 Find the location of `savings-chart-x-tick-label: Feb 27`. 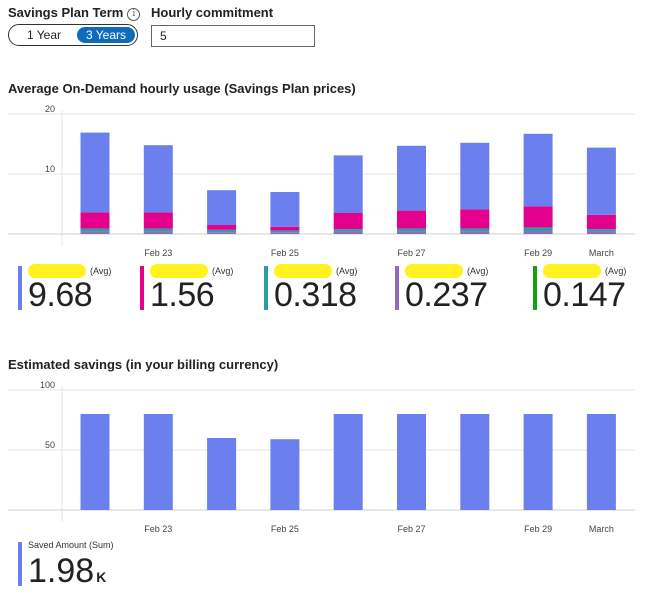

savings-chart-x-tick-label: Feb 27 is located at coordinates (411, 529).